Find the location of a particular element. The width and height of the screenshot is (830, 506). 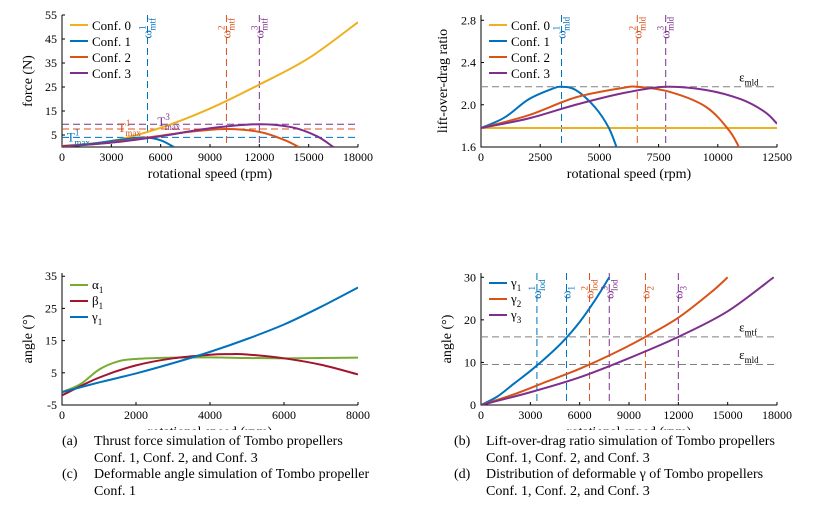

svg-text: ω3mtf is located at coordinates (259, 28).